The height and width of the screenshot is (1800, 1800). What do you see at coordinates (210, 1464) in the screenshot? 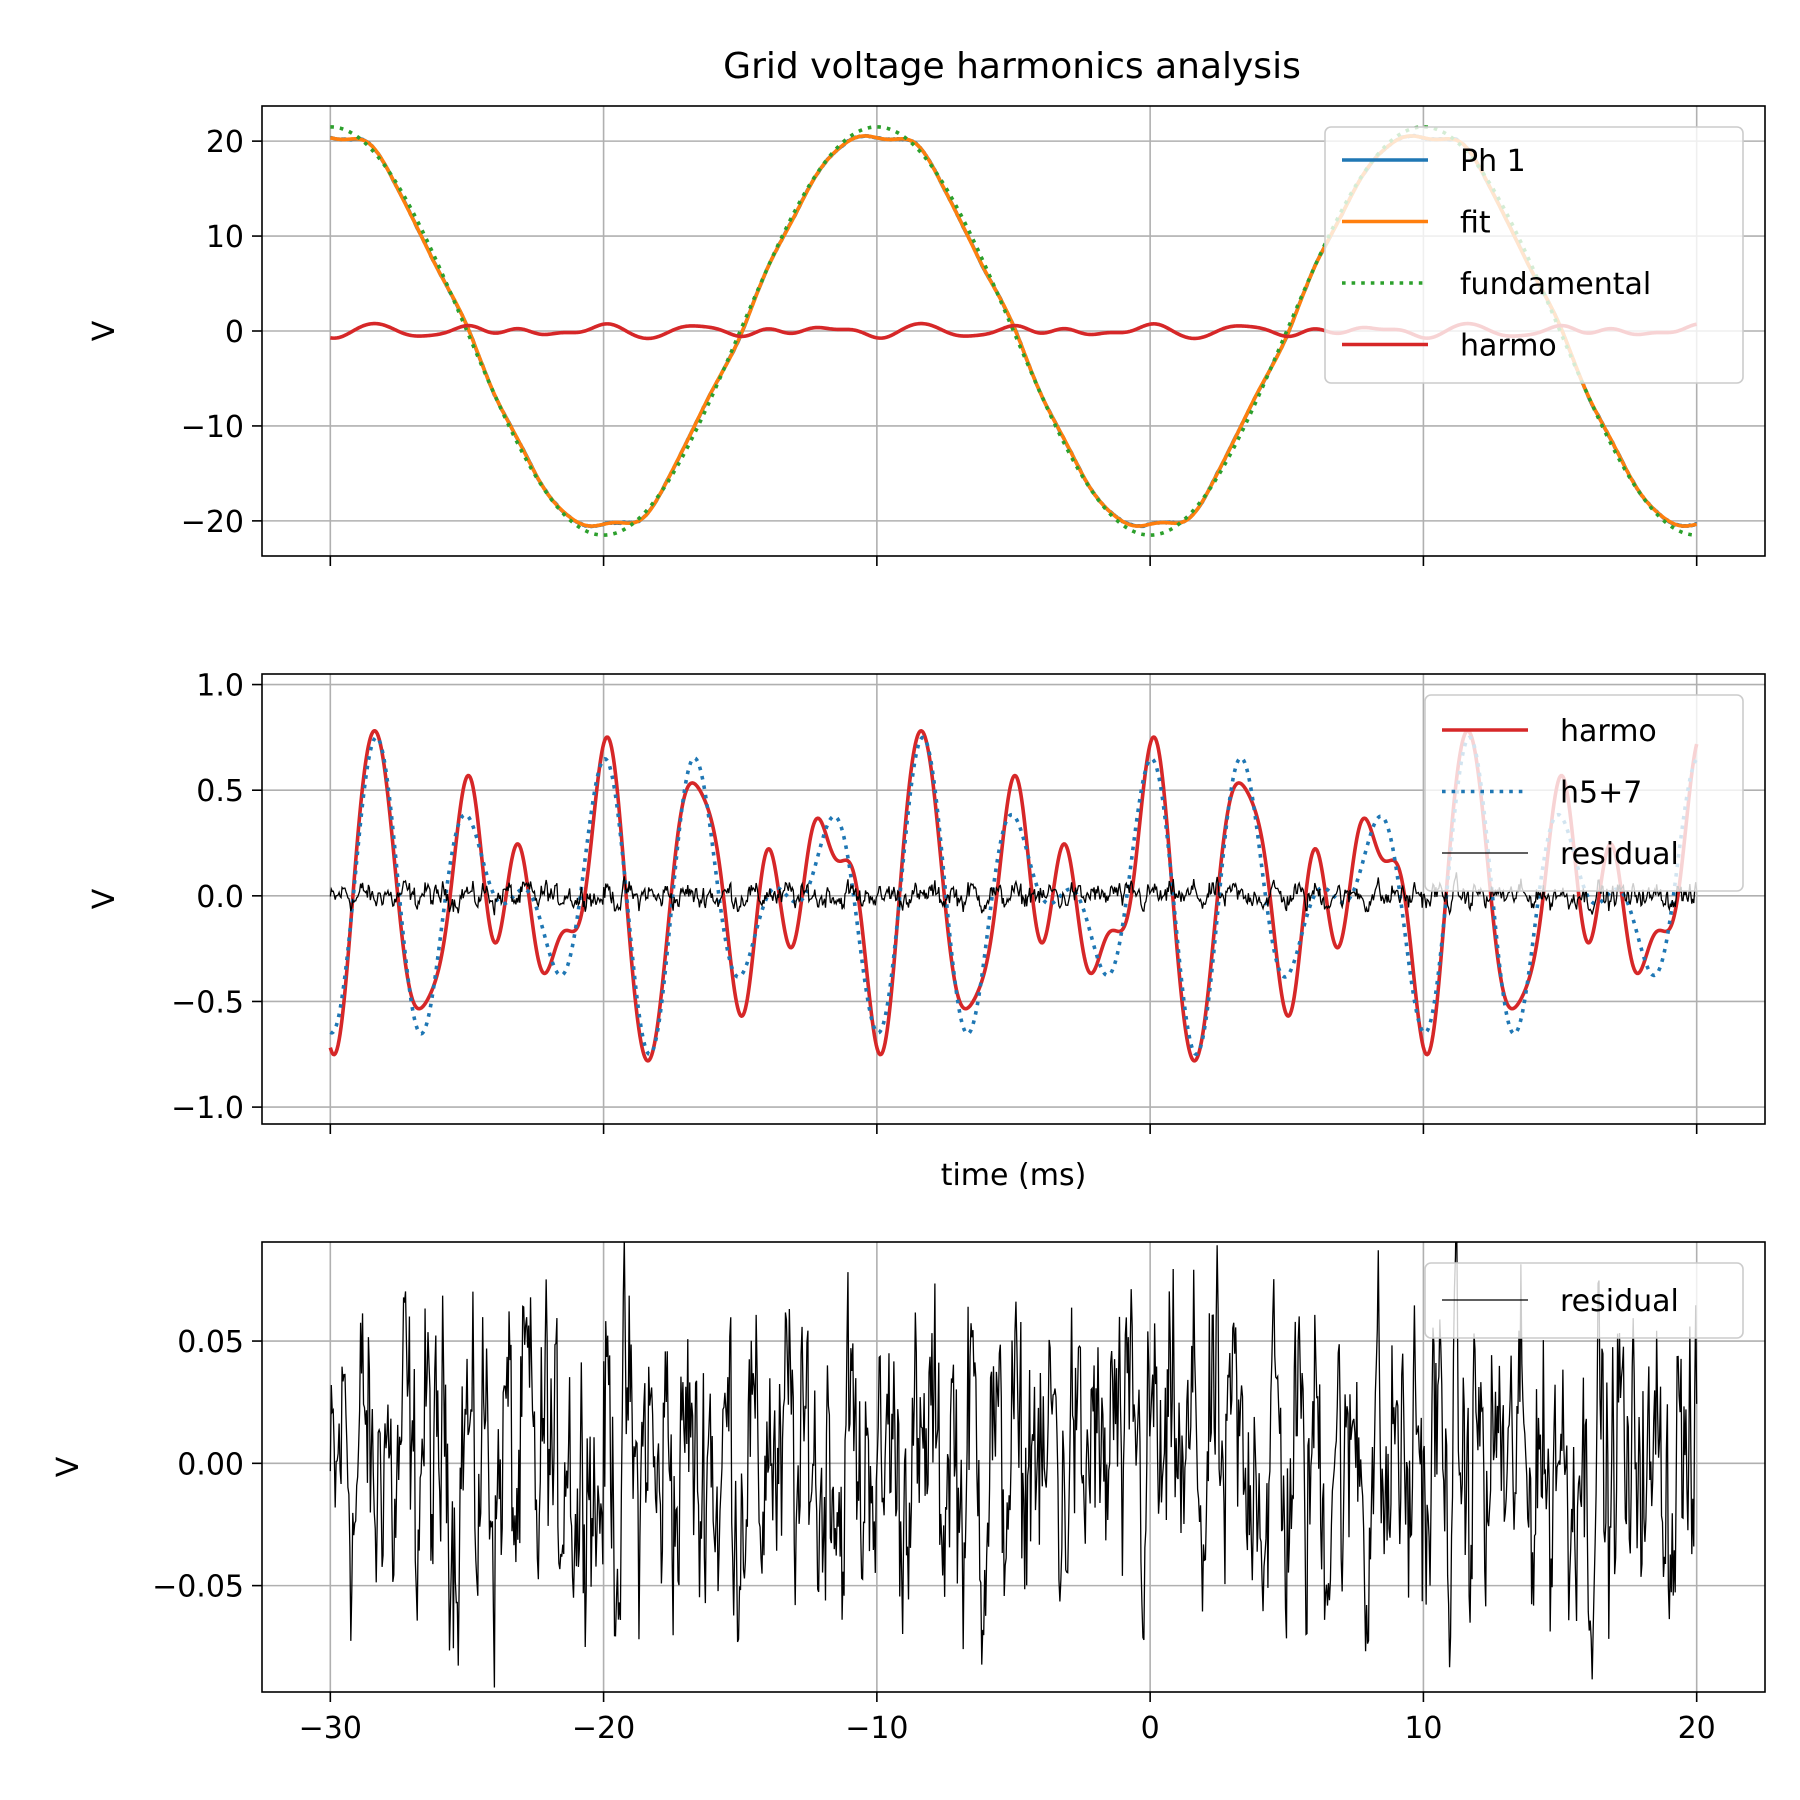
I see `y-tick-label: 0.00` at bounding box center [210, 1464].